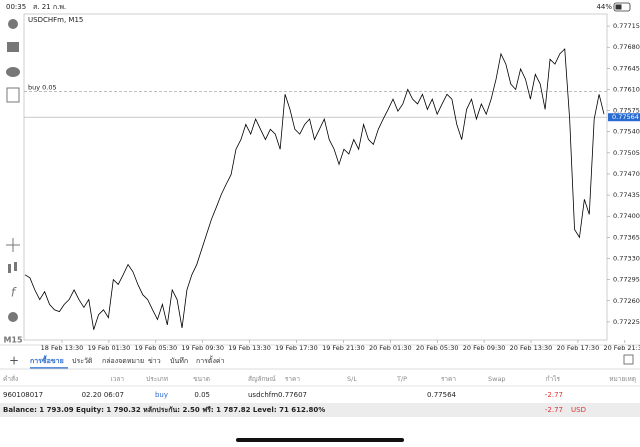 This screenshot has height=447, width=640. I want to click on table-cell: usdchfm, so click(263, 395).